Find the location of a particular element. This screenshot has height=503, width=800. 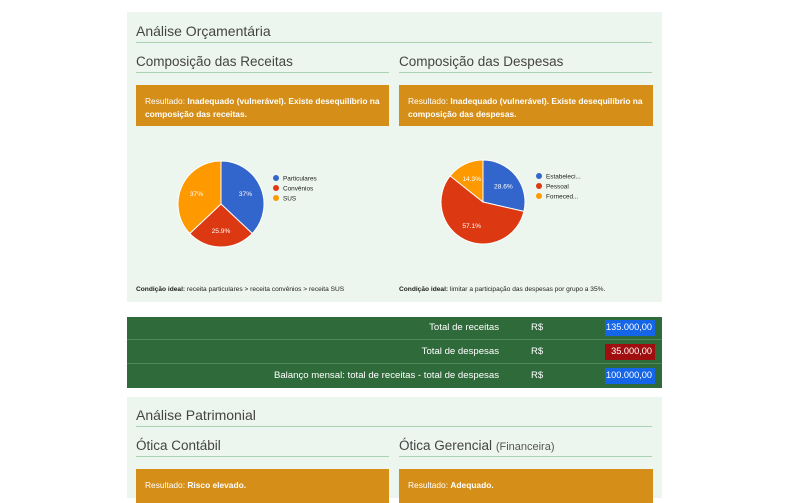

legend-marker-forneced is located at coordinates (539, 196).